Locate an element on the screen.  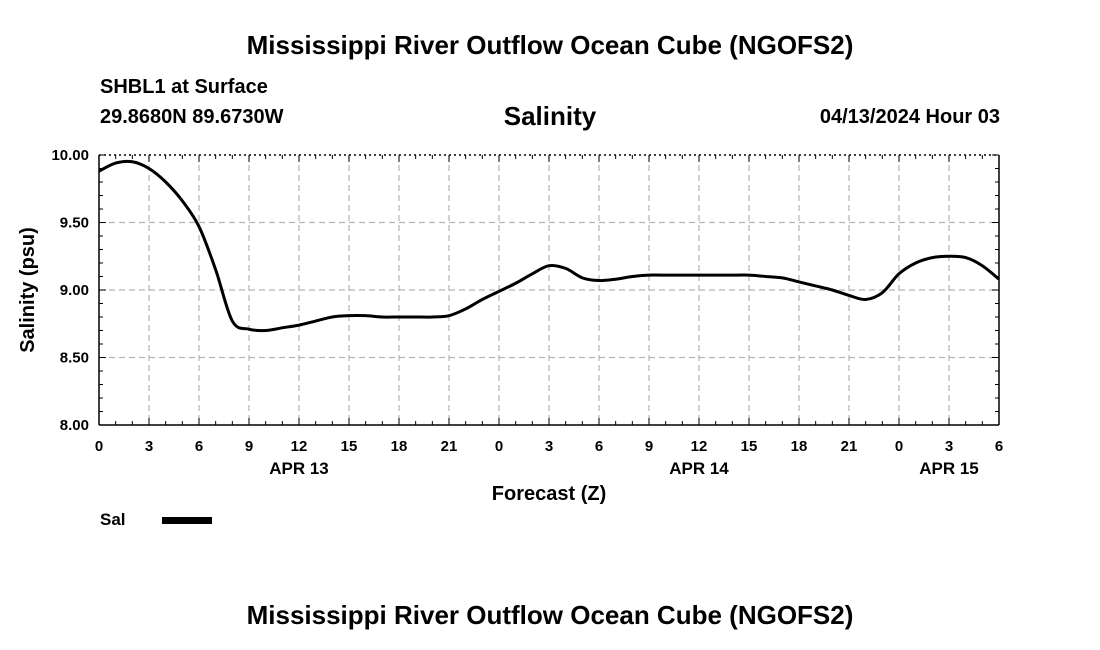
legend-swatch is located at coordinates (187, 520).